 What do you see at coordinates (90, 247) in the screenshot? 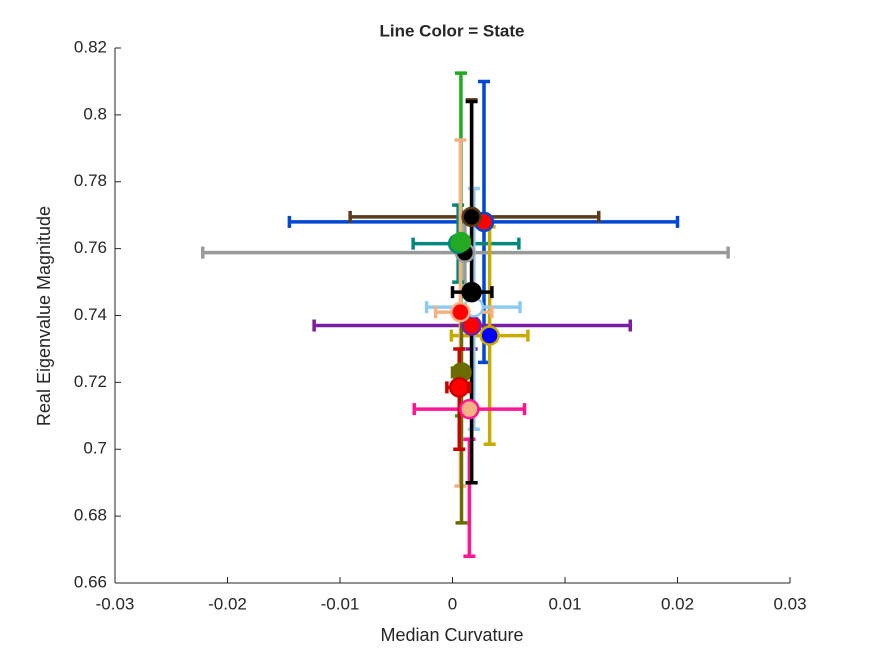
I see `y-tick-label: 0.76` at bounding box center [90, 247].